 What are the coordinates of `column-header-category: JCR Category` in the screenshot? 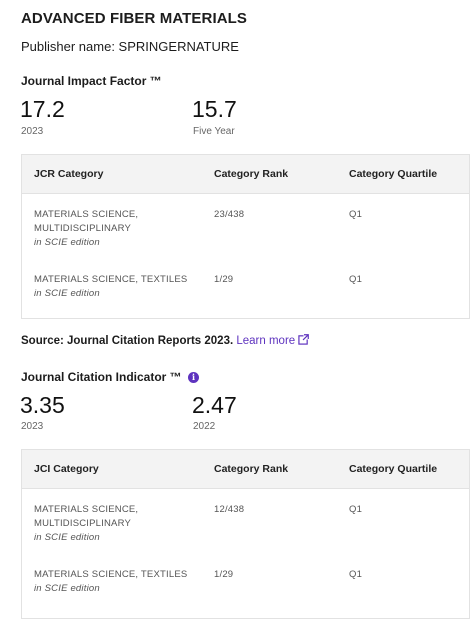 It's located at (69, 174).